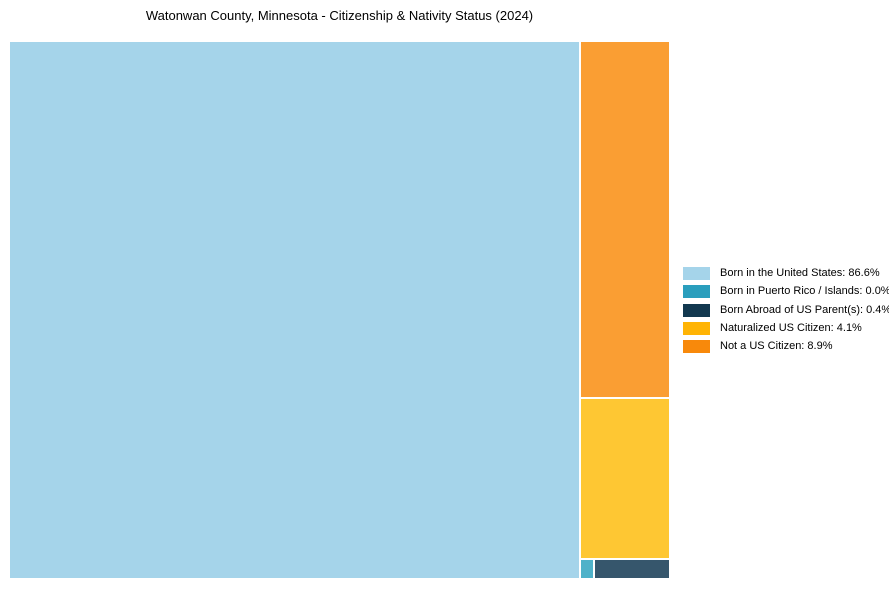 This screenshot has height=590, width=889. I want to click on legend-swatch-born-us, so click(696, 273).